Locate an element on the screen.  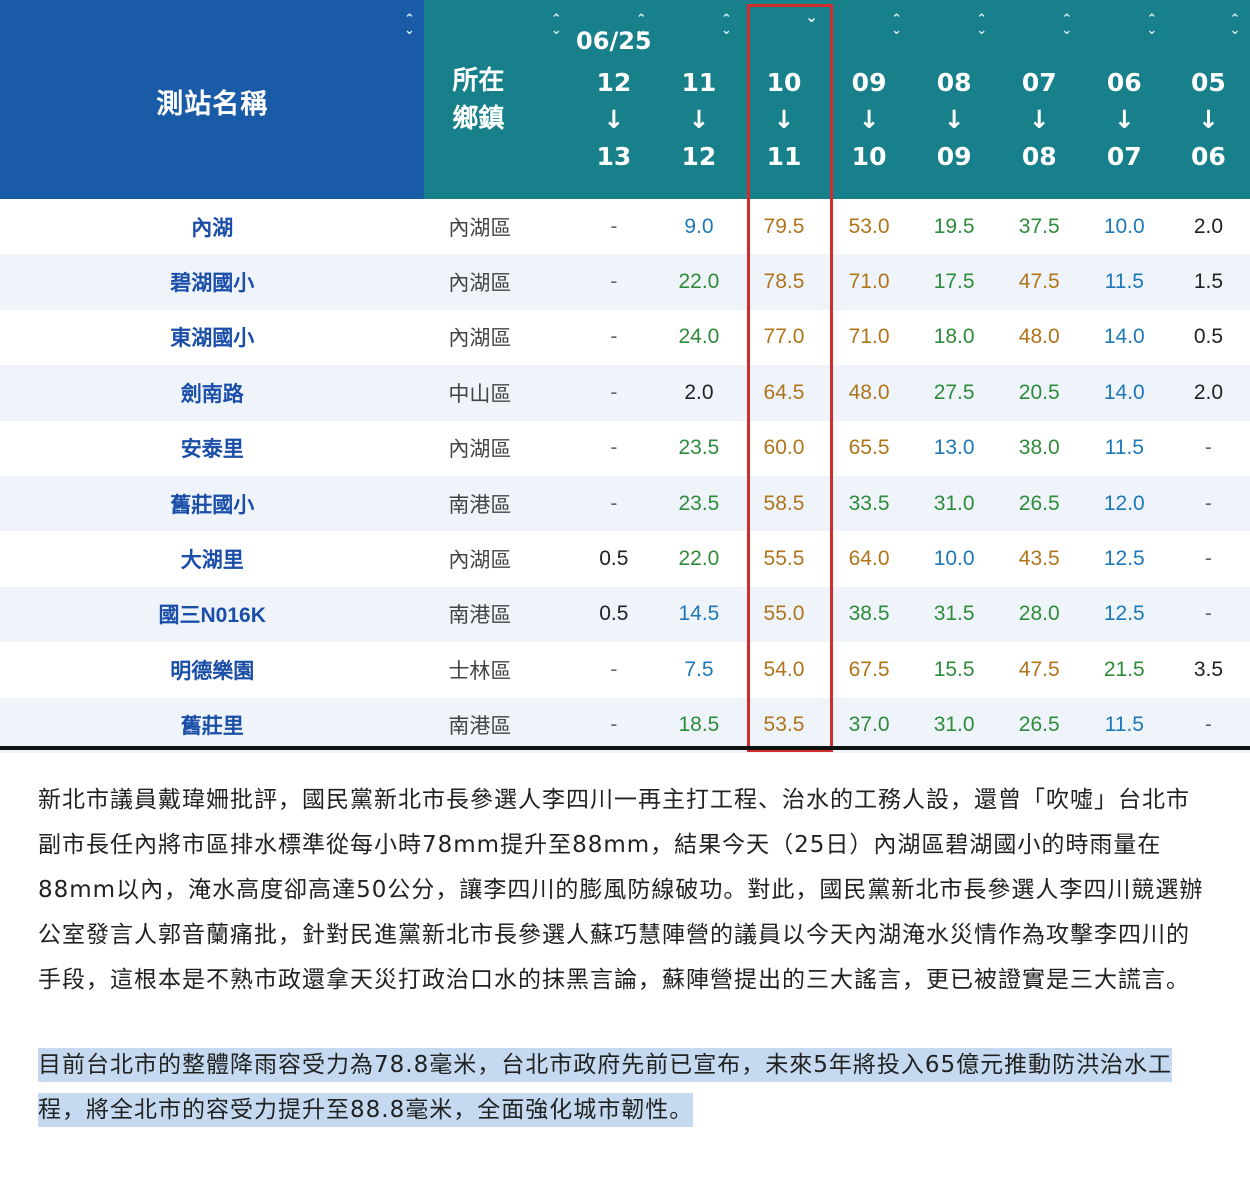
rainfall-value-cell: 37.0 is located at coordinates (869, 725).